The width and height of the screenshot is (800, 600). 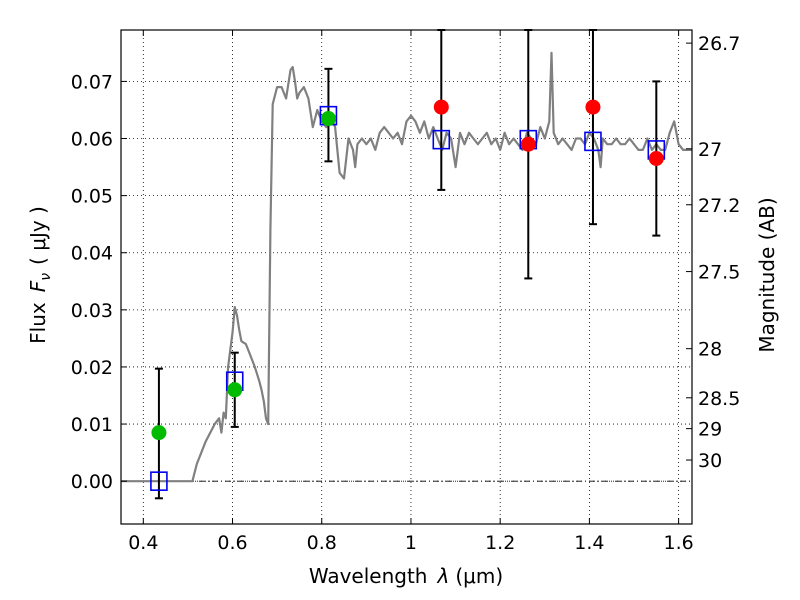 What do you see at coordinates (92, 140) in the screenshot?
I see `y-tick-label: 0.06` at bounding box center [92, 140].